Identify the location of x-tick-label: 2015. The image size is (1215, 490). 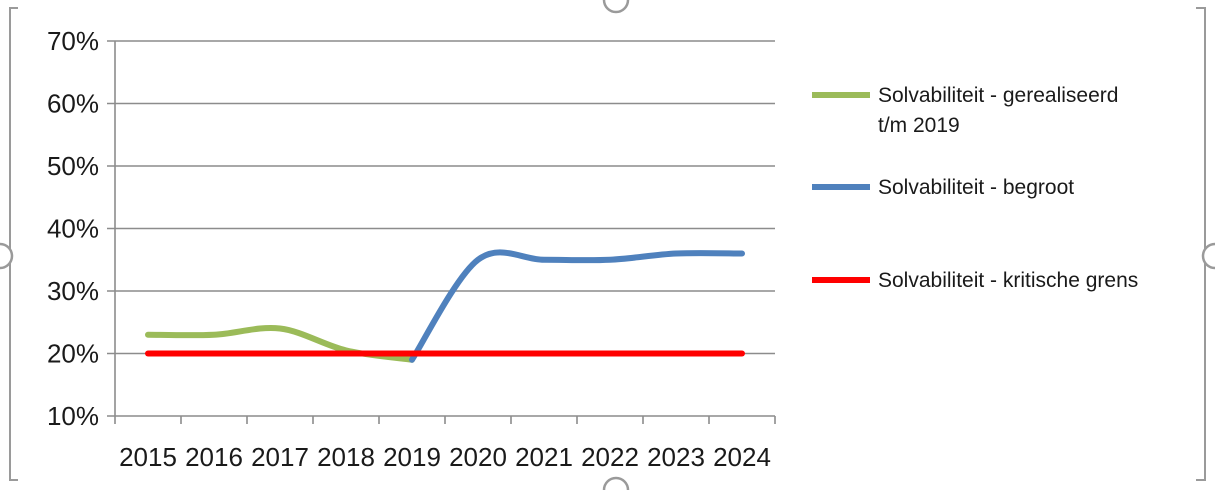
(148, 457).